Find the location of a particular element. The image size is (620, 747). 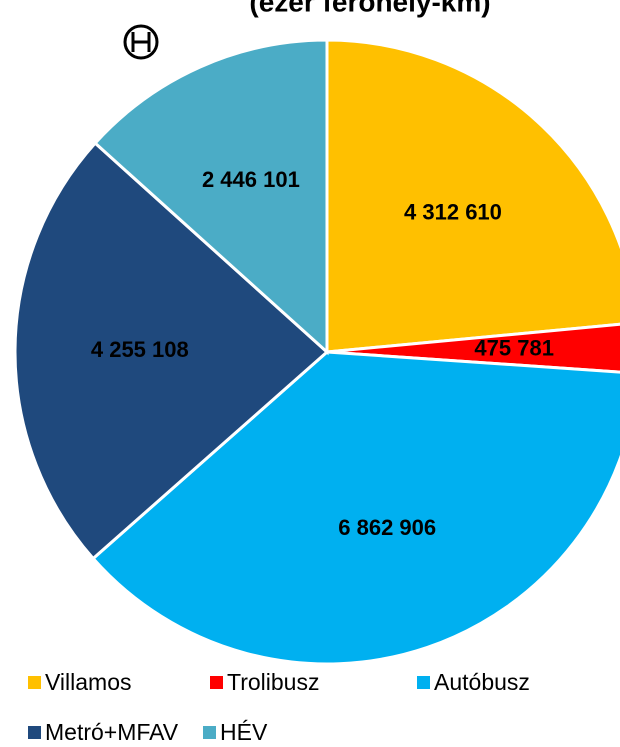

legend-label: Trolibusz is located at coordinates (273, 682).